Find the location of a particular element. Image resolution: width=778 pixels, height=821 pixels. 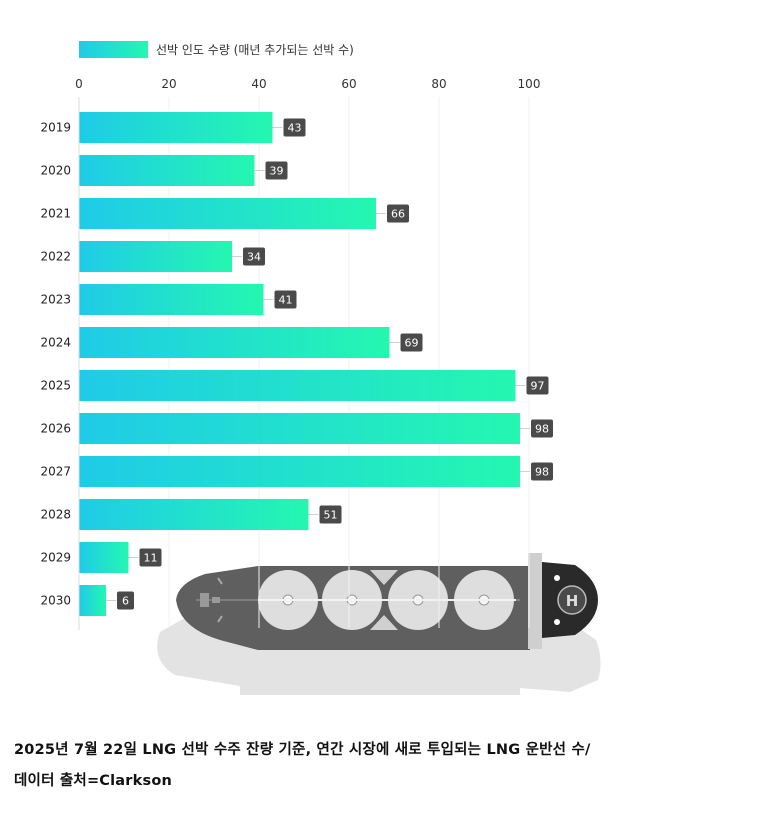

y-tick-label: 2022 is located at coordinates (55, 257).